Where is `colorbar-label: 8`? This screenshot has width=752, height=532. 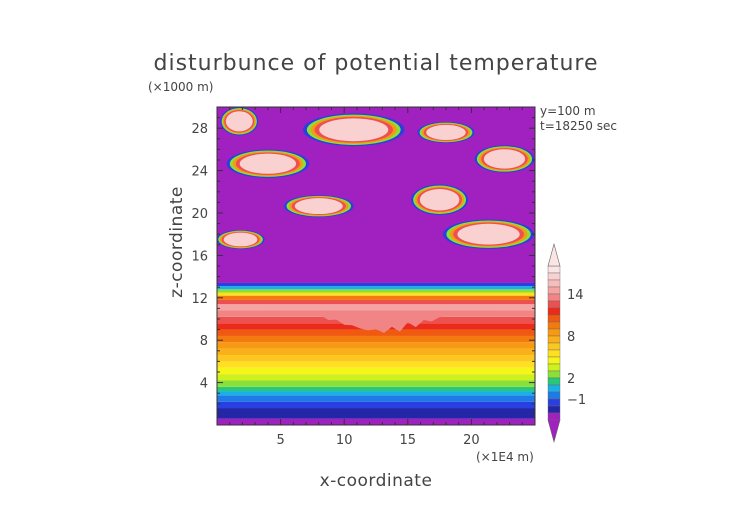 colorbar-label: 8 is located at coordinates (571, 337).